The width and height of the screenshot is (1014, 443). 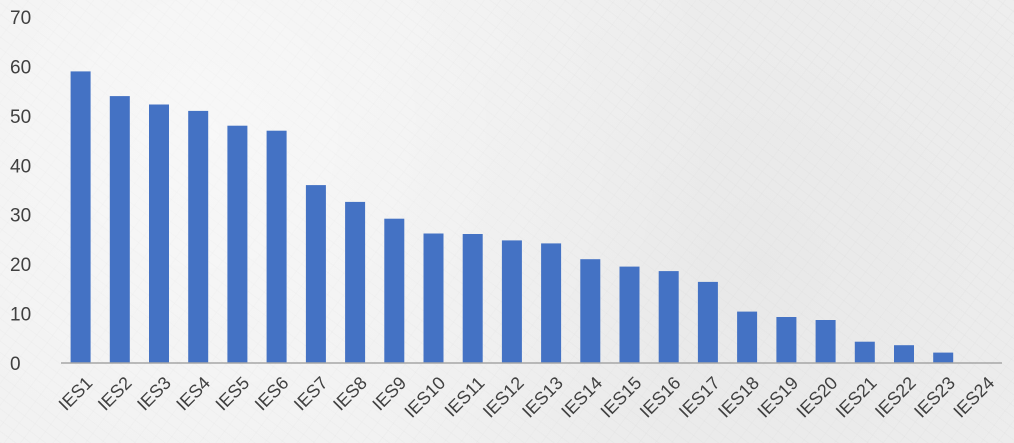 I want to click on bar-ies22, so click(x=904, y=354).